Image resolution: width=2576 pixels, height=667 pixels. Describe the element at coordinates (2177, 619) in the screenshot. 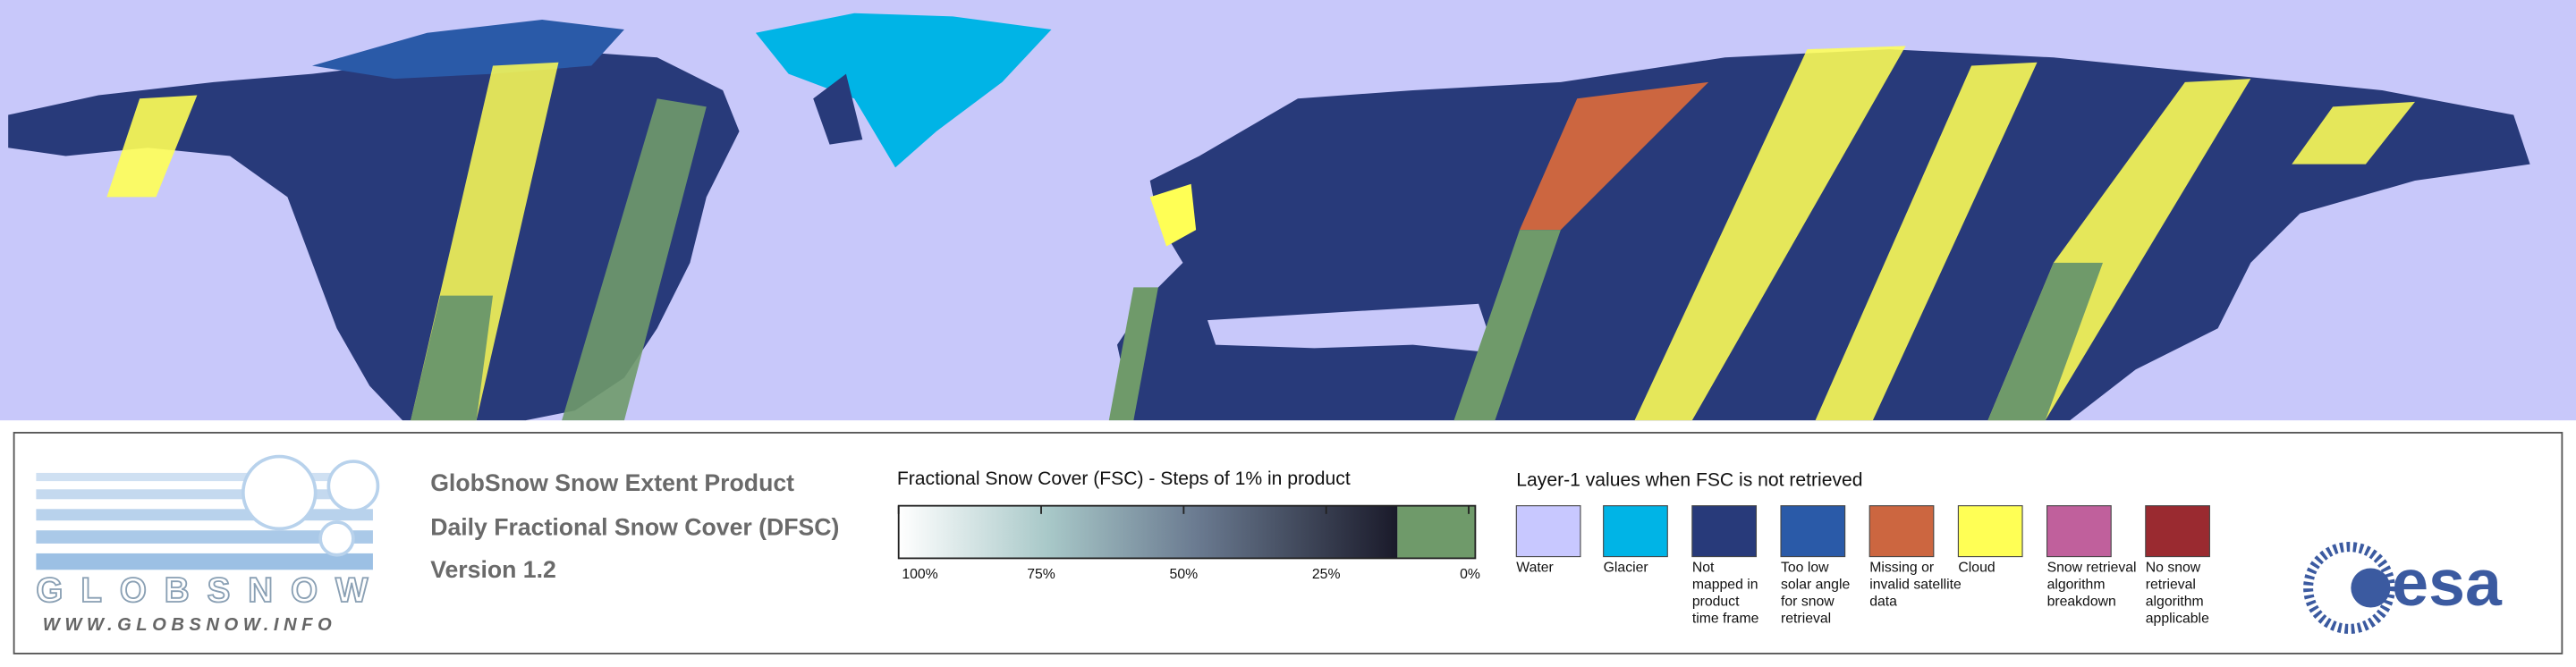

I see `legend-label: applicable` at that location.